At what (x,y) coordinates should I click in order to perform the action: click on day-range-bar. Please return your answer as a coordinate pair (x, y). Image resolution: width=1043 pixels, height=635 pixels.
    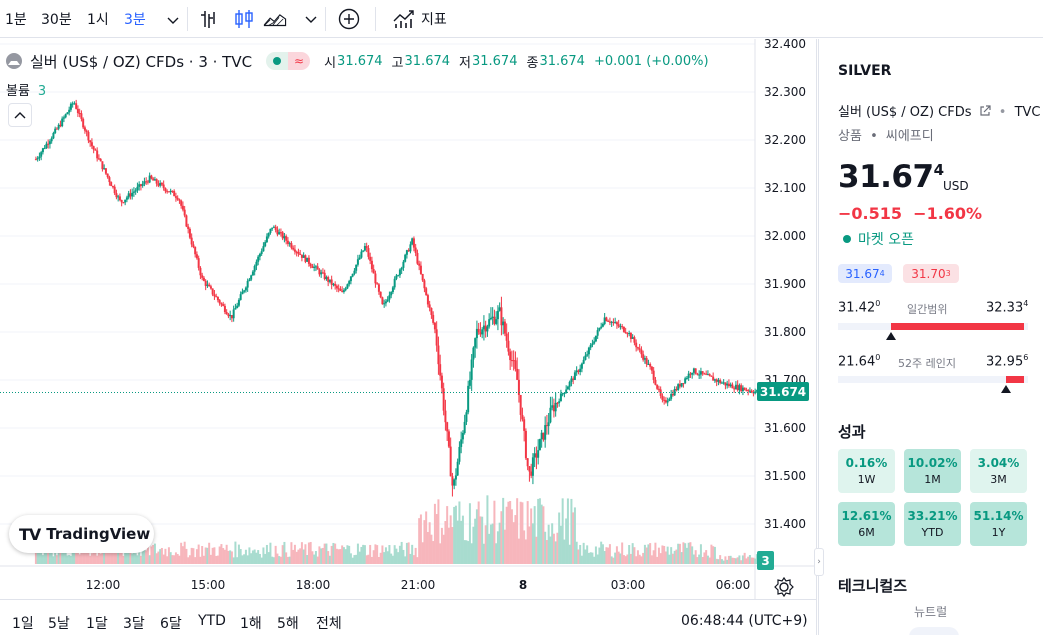
    Looking at the image, I should click on (933, 326).